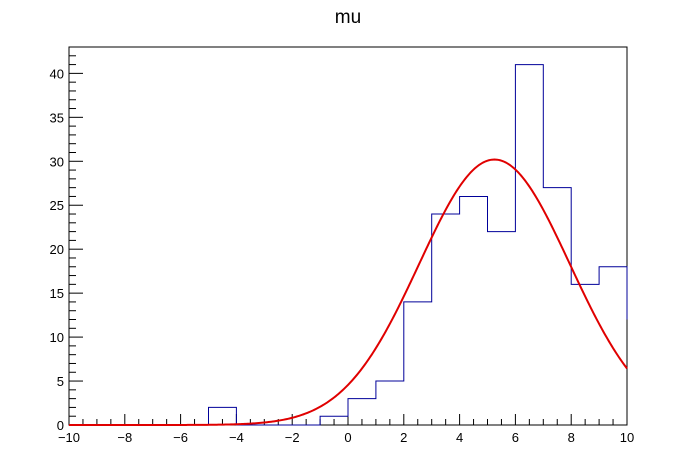 This screenshot has height=472, width=696. I want to click on x-tick-label: −8, so click(124, 437).